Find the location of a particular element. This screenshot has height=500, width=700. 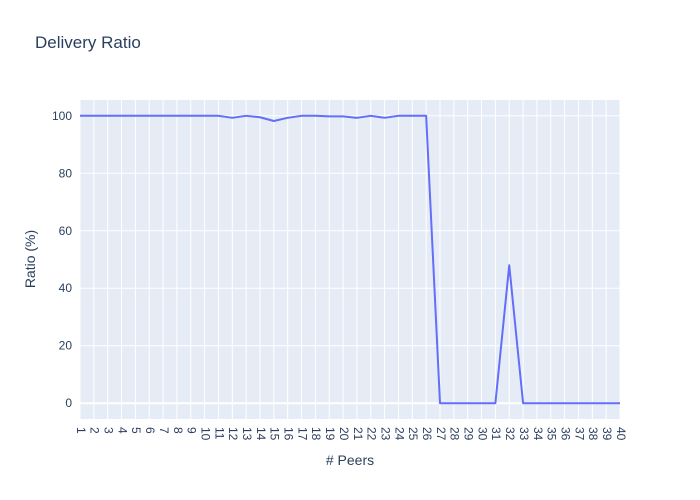

x-tick-label: 10 is located at coordinates (205, 434).